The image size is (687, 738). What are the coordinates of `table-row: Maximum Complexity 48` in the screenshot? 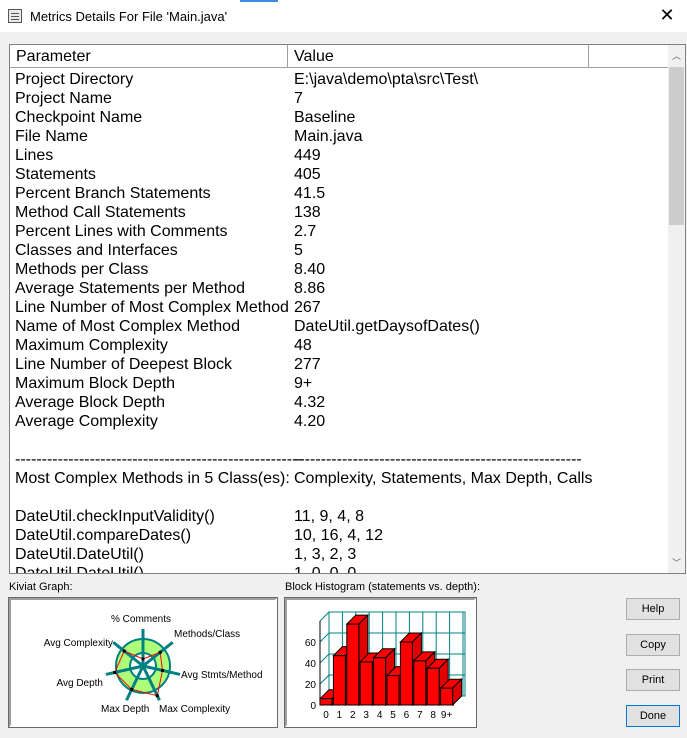 It's located at (163, 345).